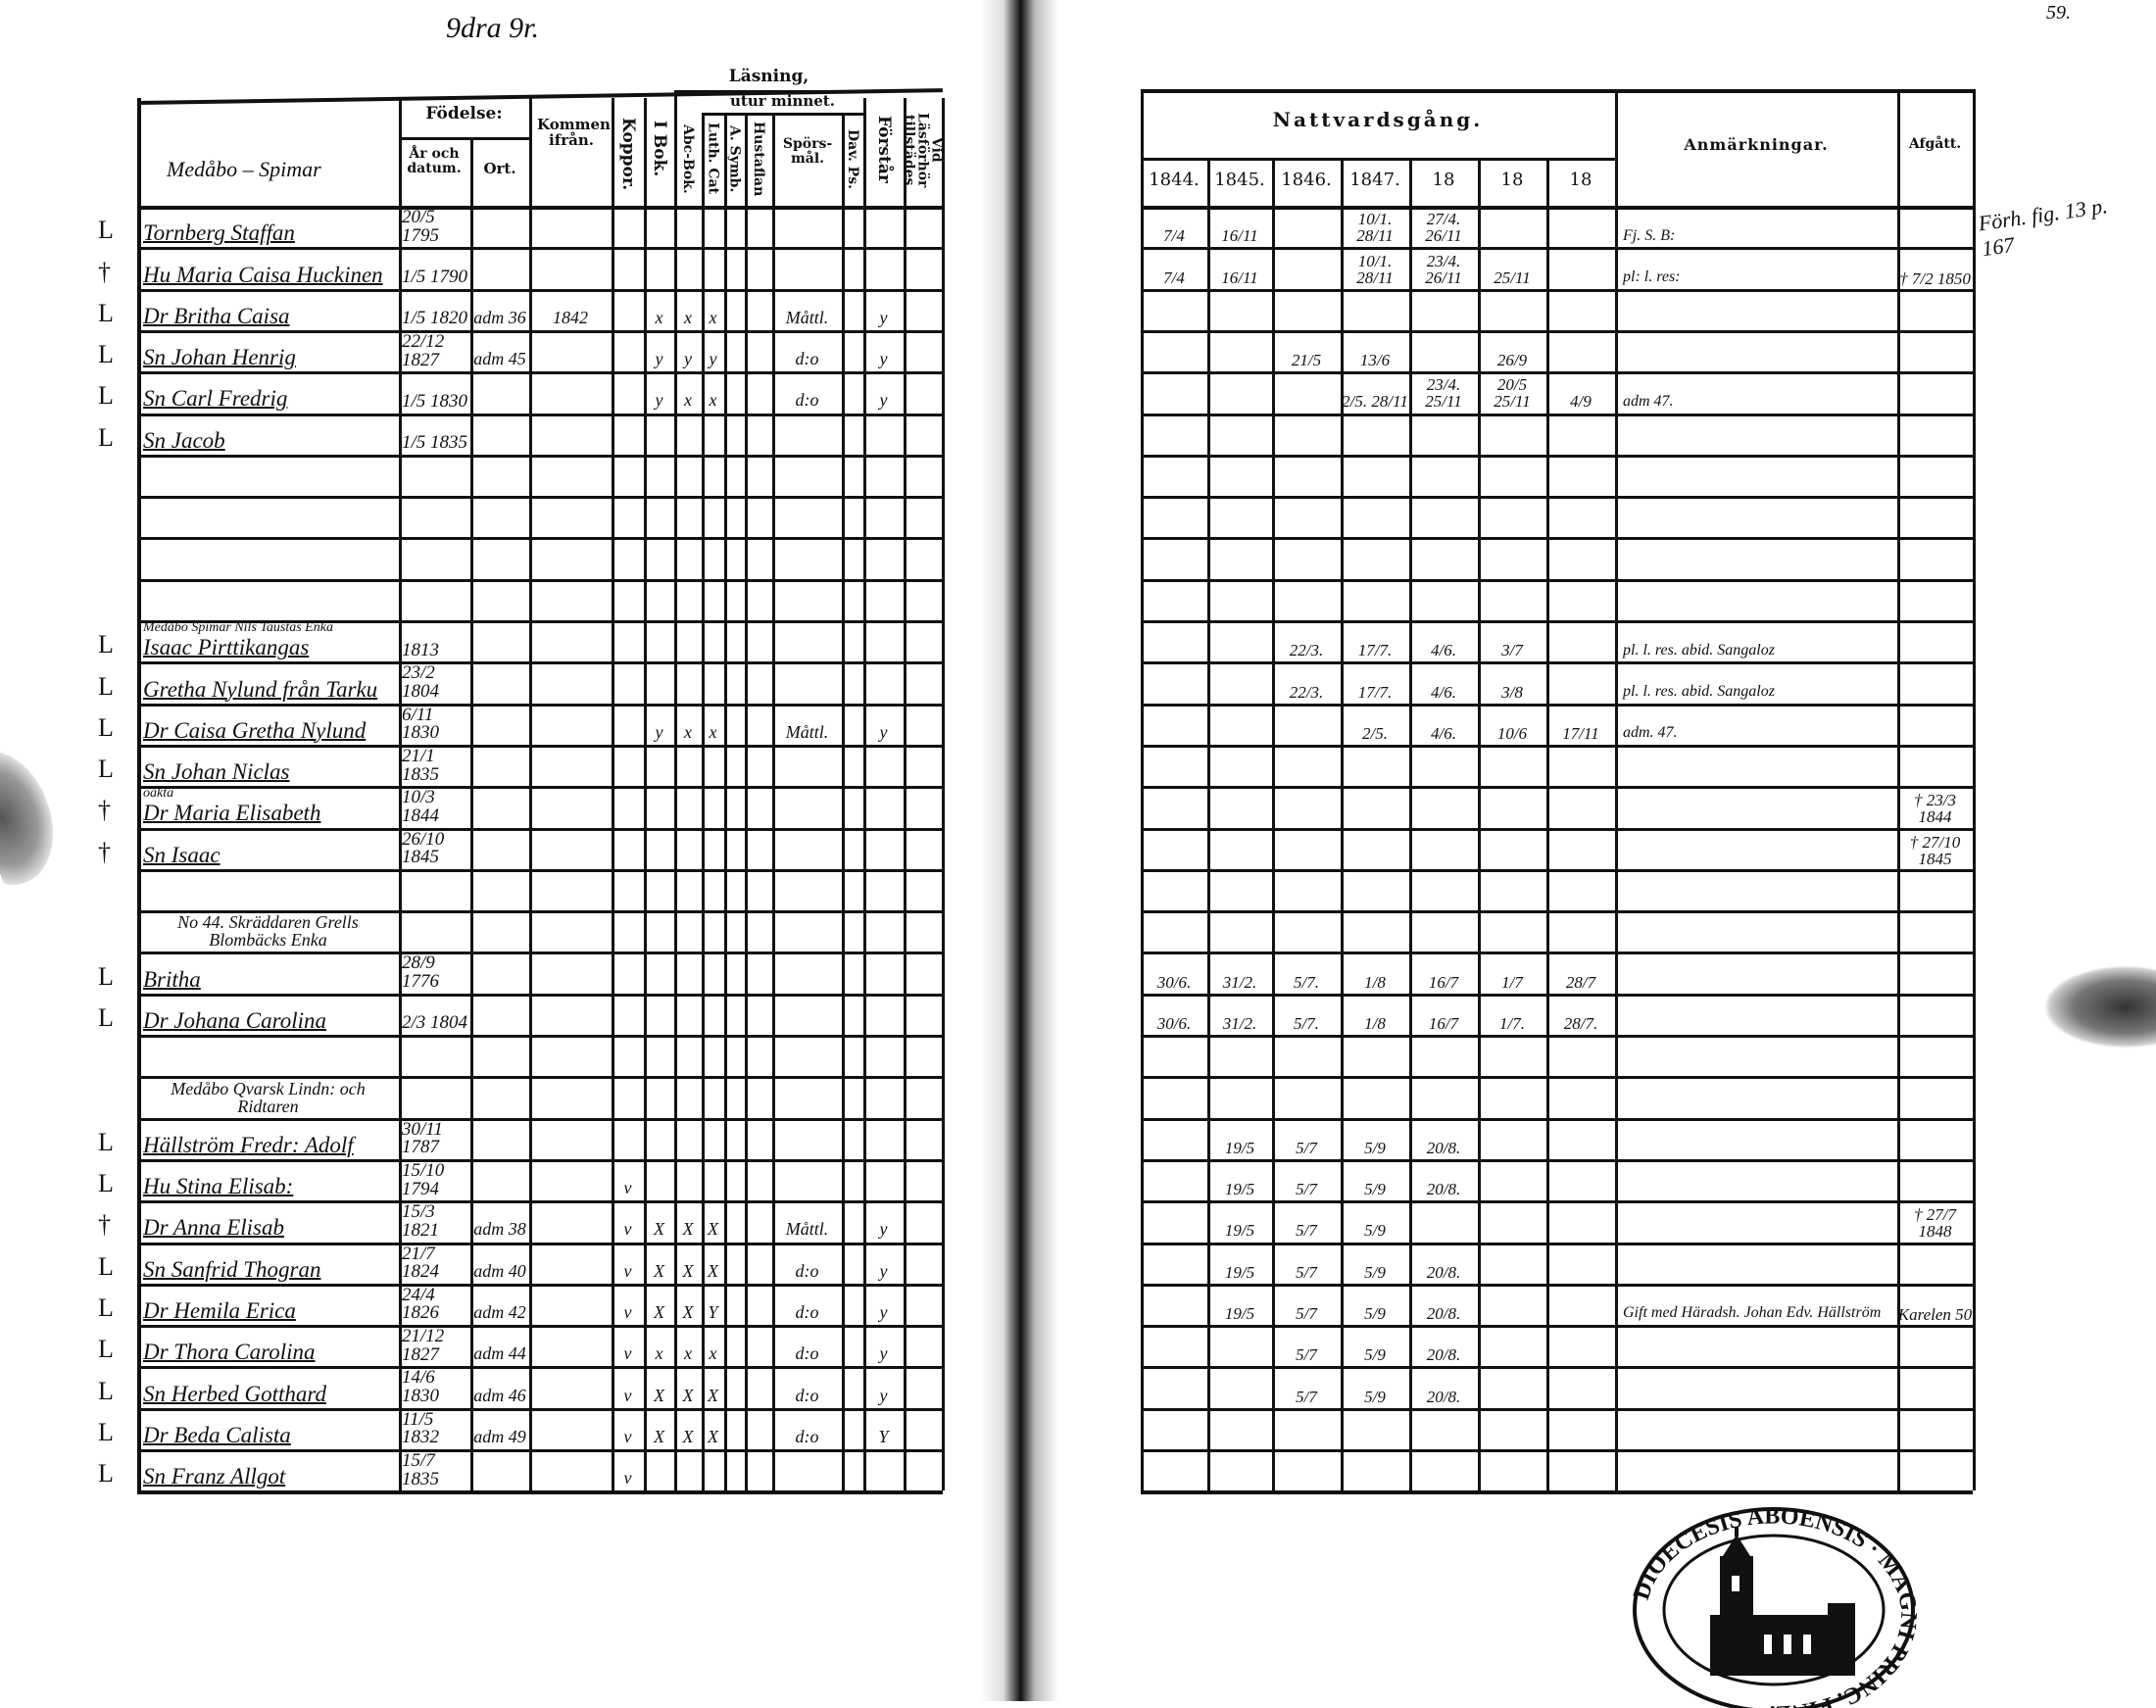 This screenshot has height=1708, width=2156. What do you see at coordinates (248, 1144) in the screenshot?
I see `person-name: Hällström Fredr: Adolf` at bounding box center [248, 1144].